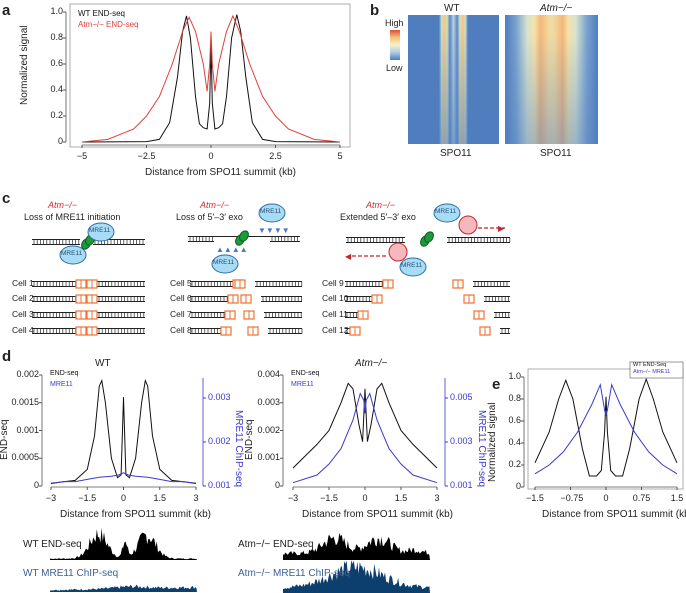  What do you see at coordinates (123, 478) in the screenshot?
I see `d-wt-series-mre11` at bounding box center [123, 478].